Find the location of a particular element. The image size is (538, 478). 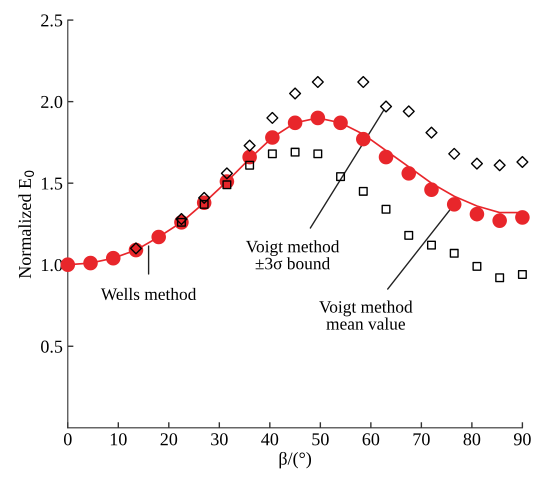

annotation: Wells method is located at coordinates (148, 294).